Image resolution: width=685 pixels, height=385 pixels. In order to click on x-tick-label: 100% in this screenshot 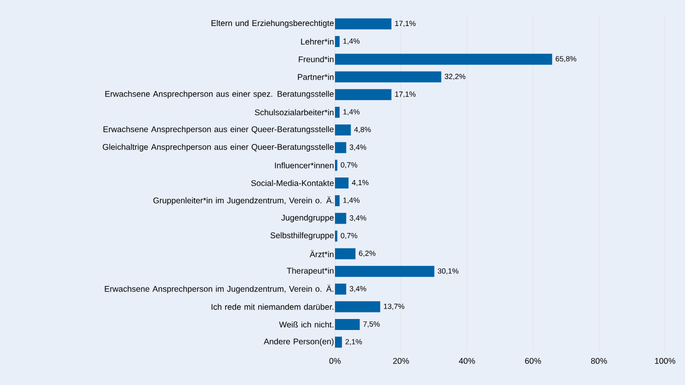, I will do `click(665, 361)`.